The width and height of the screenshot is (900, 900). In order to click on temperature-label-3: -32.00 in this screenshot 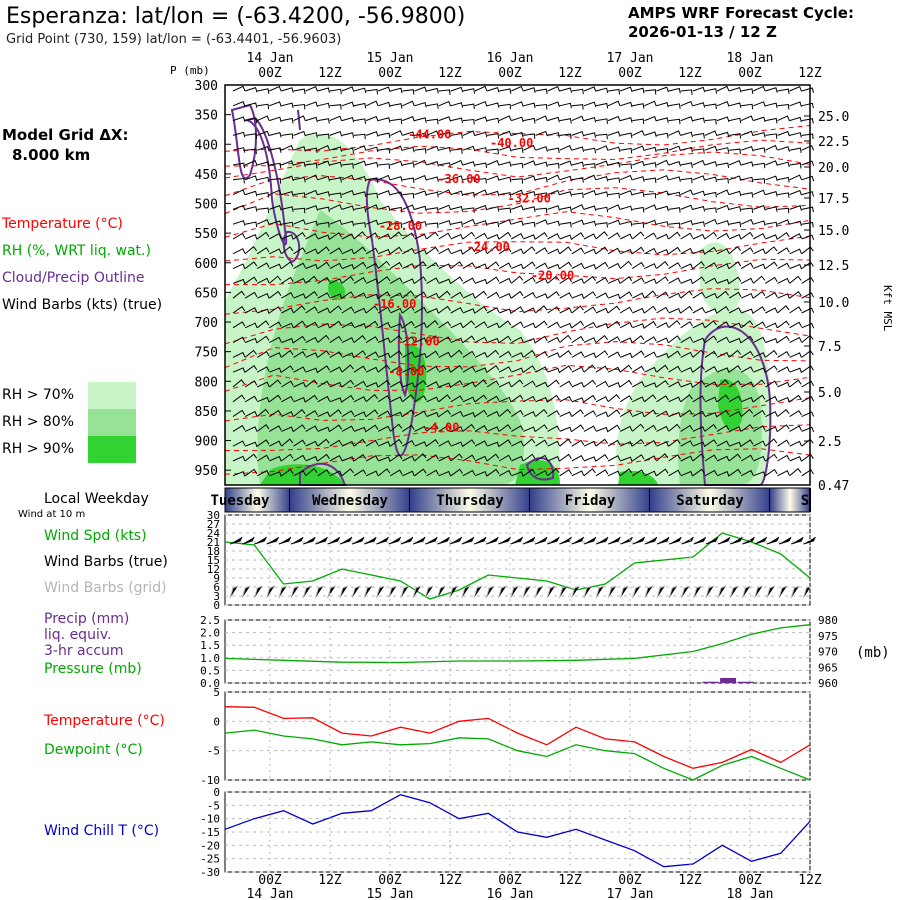, I will do `click(529, 198)`.